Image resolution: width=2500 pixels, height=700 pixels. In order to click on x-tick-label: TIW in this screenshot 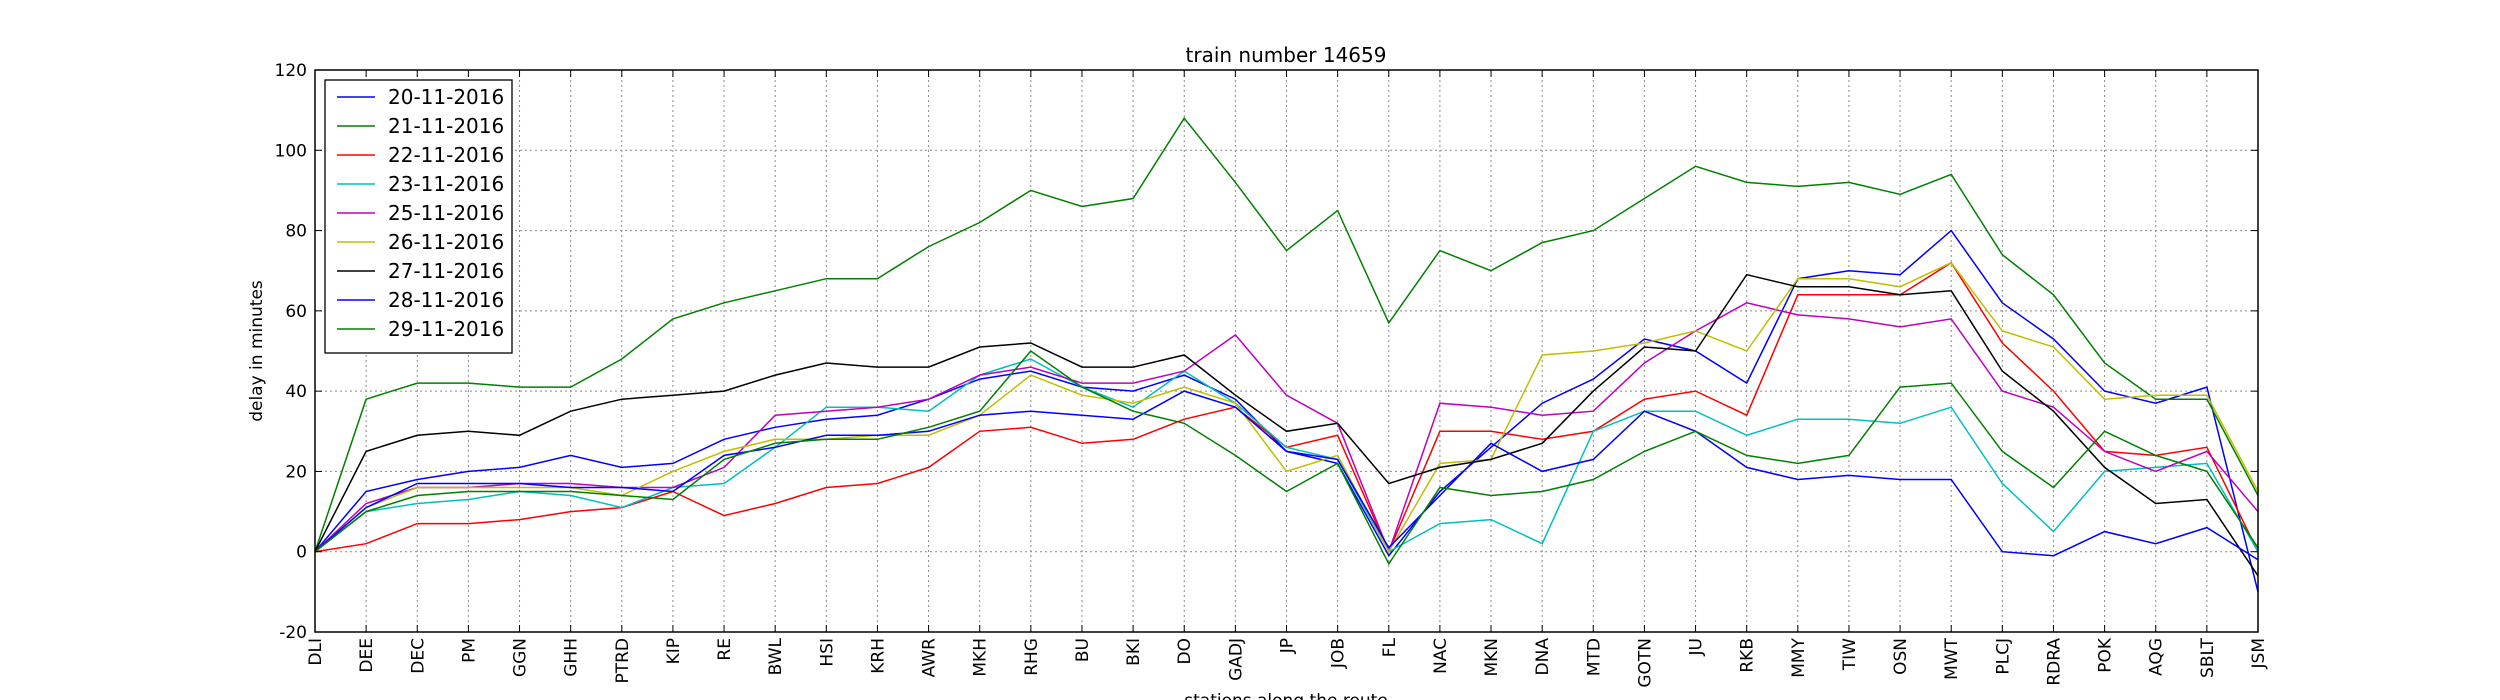, I will do `click(1850, 654)`.